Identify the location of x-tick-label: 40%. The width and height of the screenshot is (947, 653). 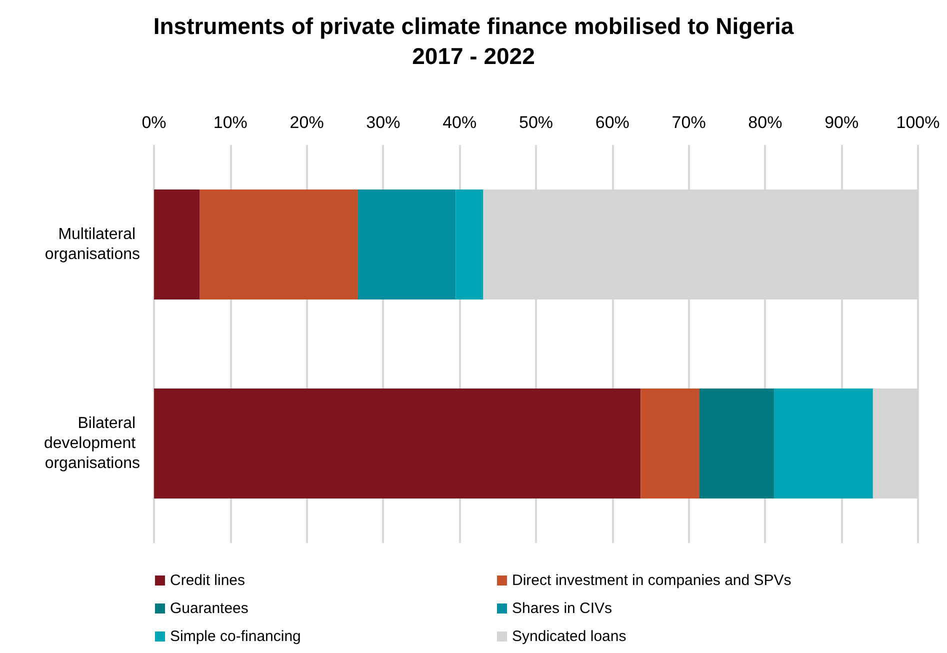
(459, 122).